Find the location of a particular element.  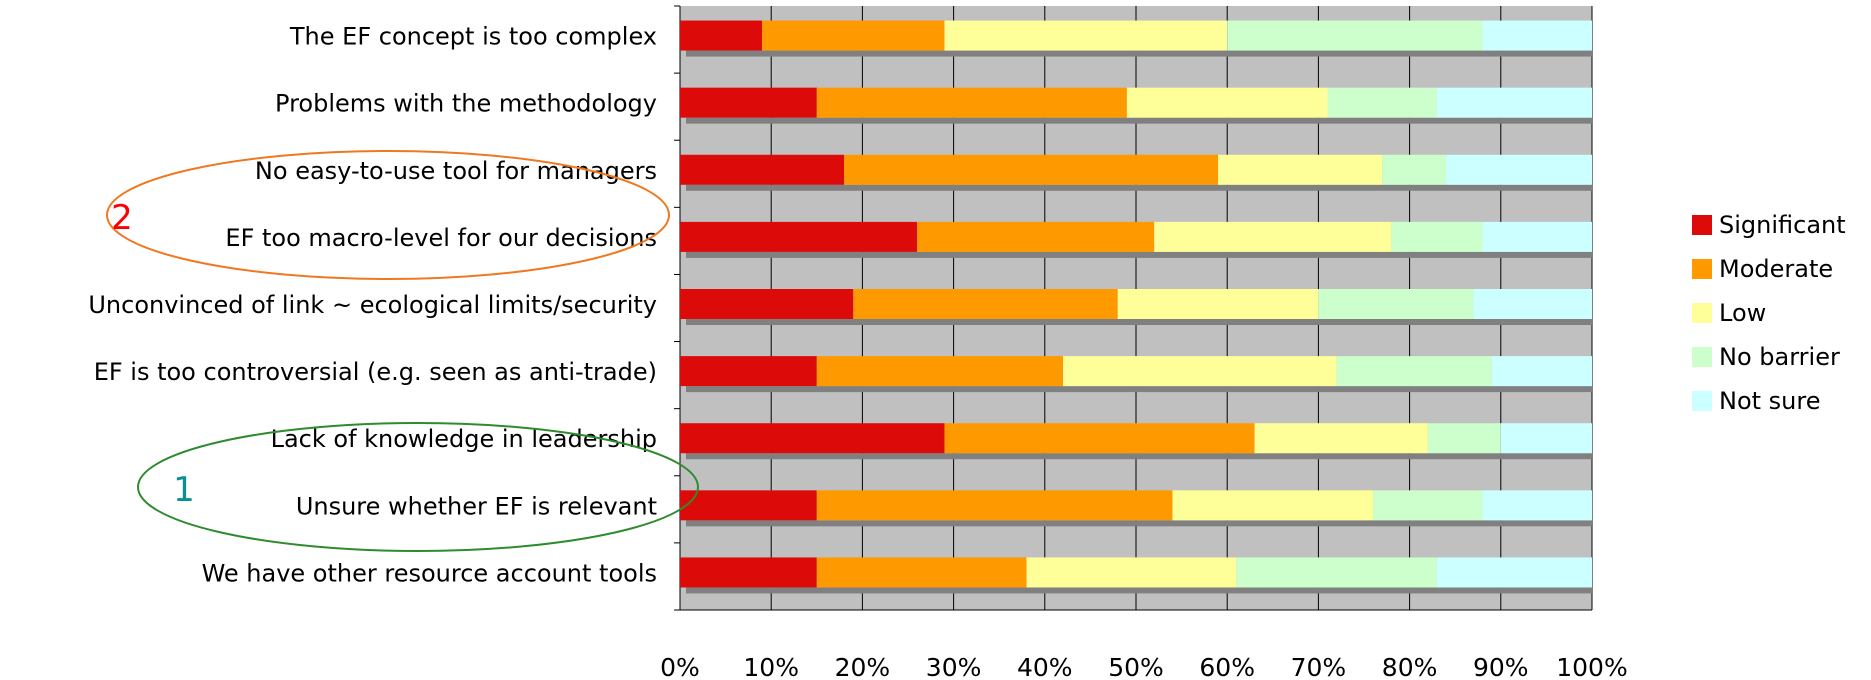

category-label: Problems with the methodology is located at coordinates (466, 104).